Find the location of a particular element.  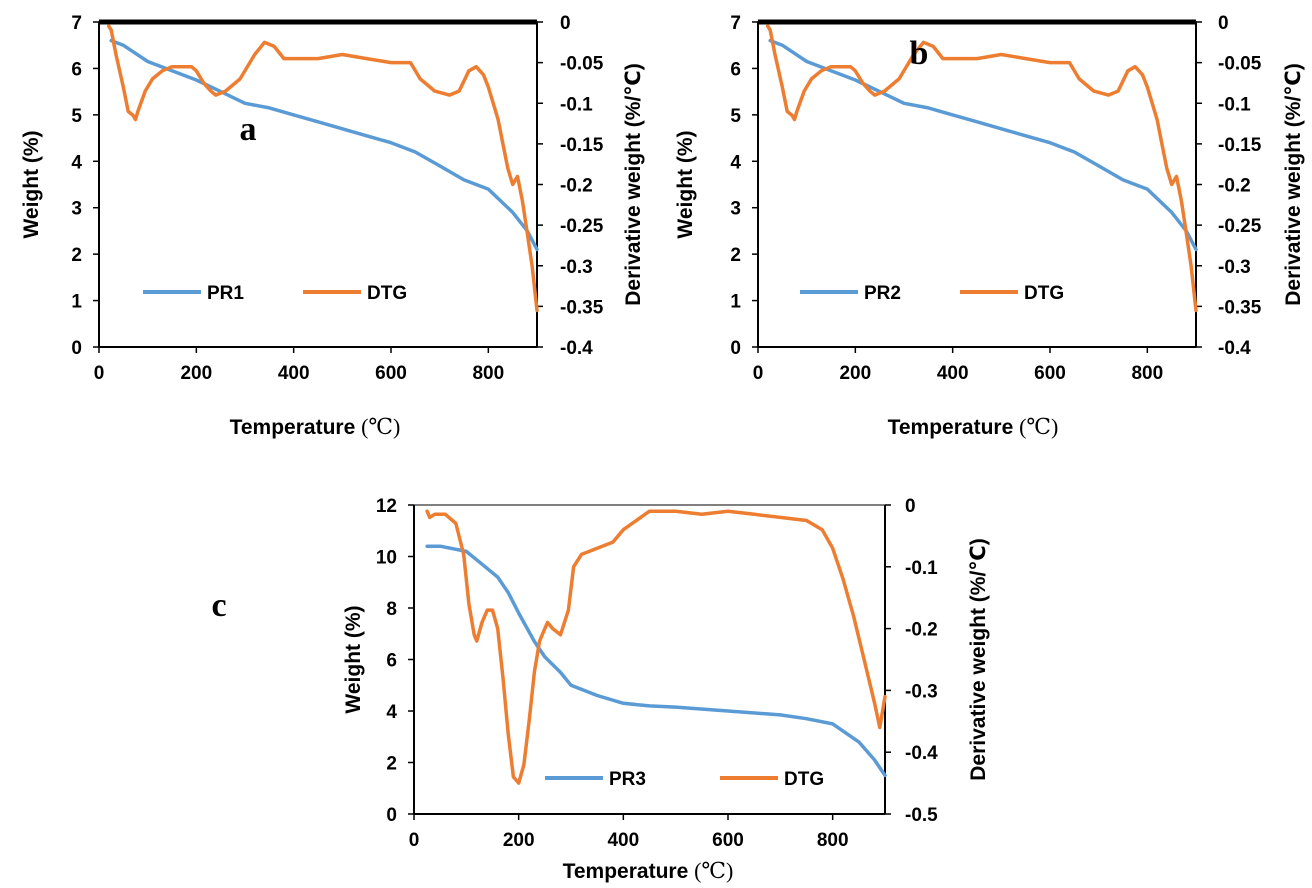

plot-frame is located at coordinates (649, 659).